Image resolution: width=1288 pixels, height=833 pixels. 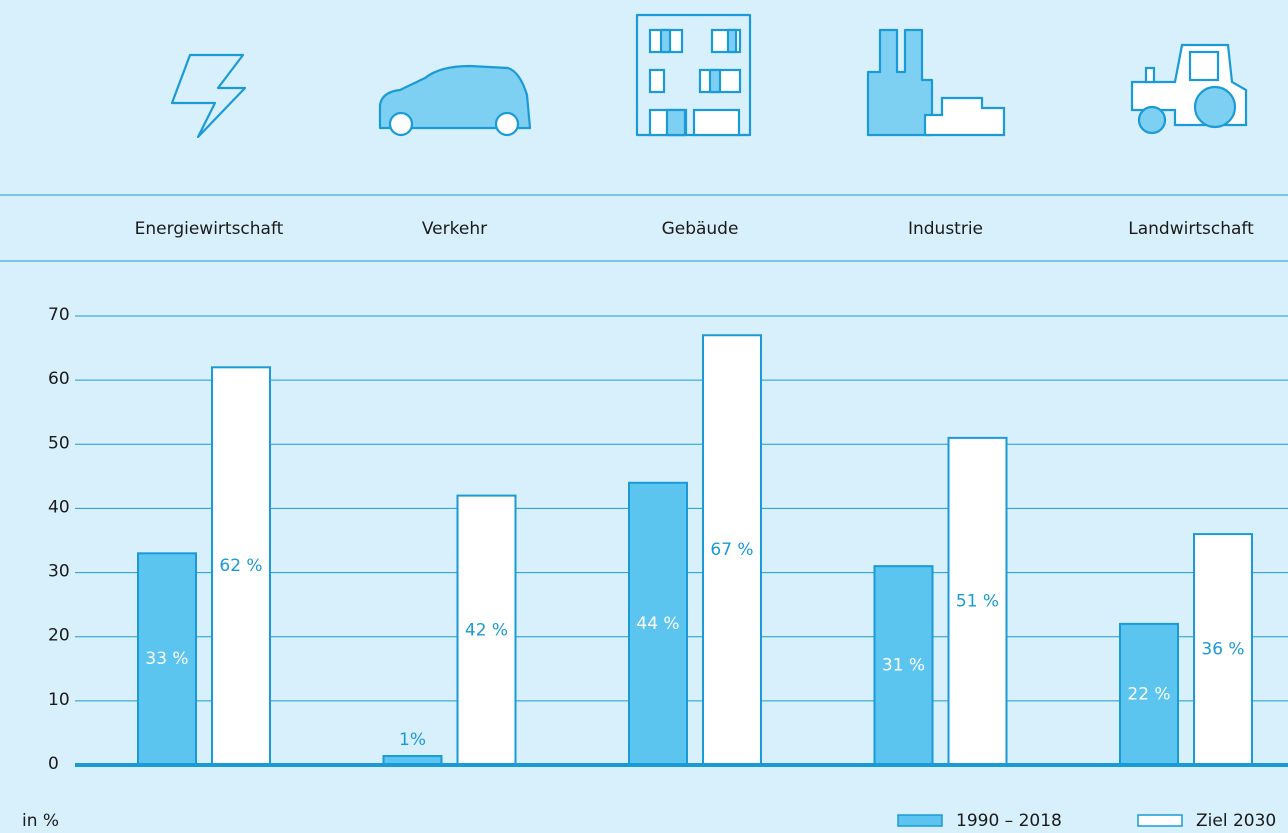 I want to click on y-tick-label: 30, so click(x=59, y=572).